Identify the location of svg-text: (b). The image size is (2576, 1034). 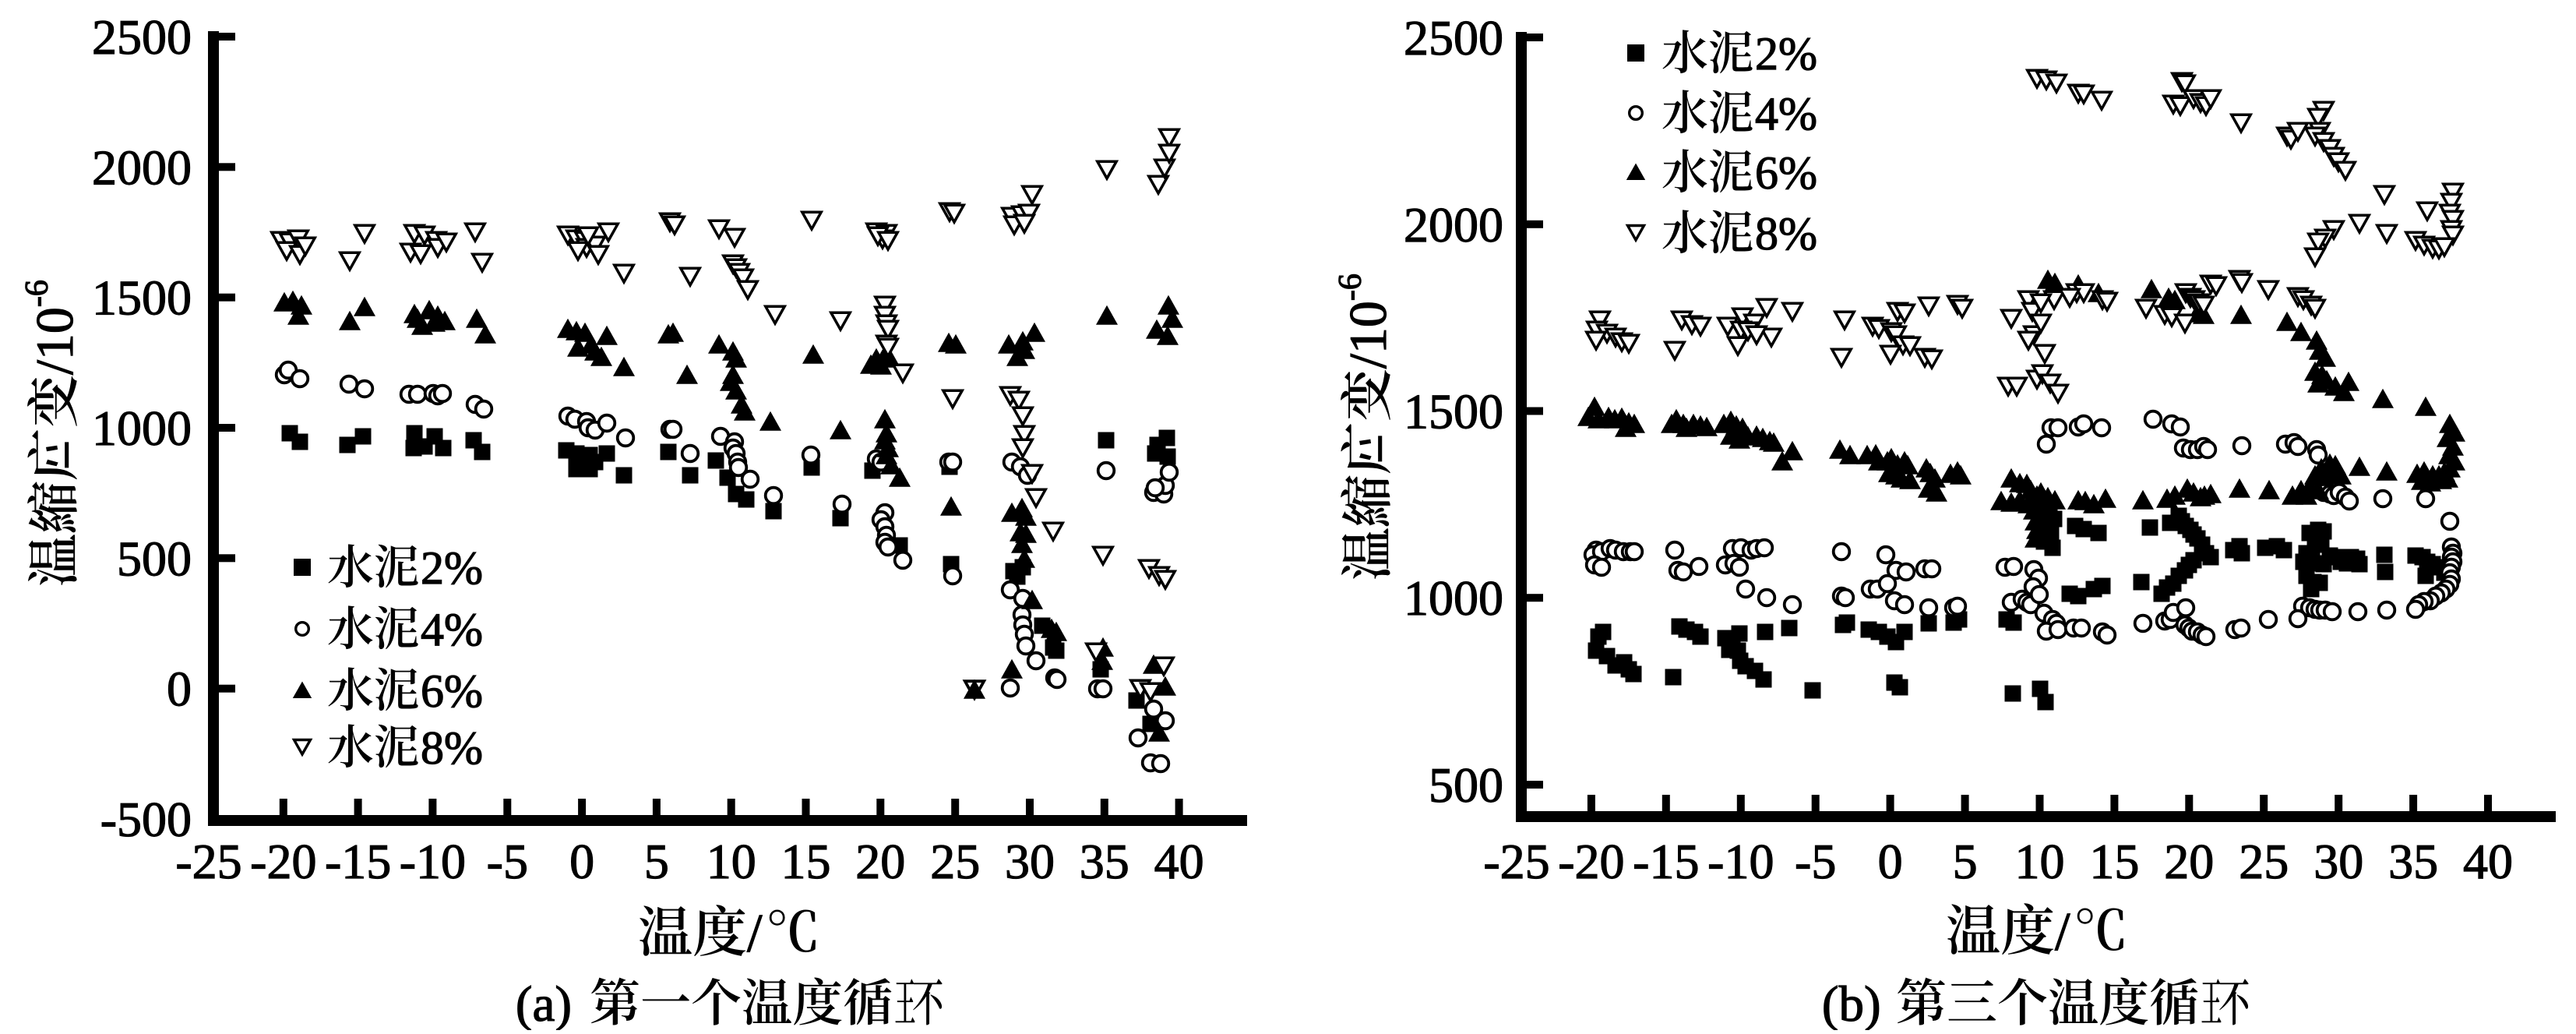
(1851, 1003).